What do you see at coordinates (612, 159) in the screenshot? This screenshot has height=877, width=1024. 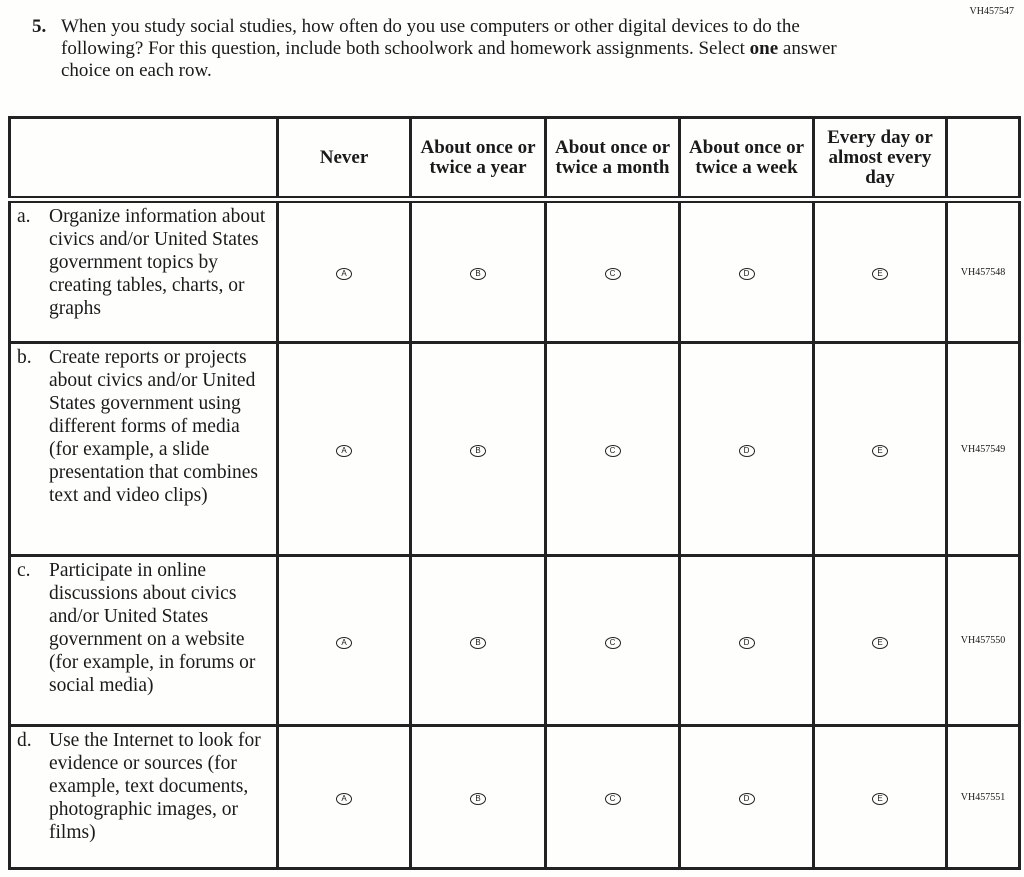 I see `column-header: About once or twice a month` at bounding box center [612, 159].